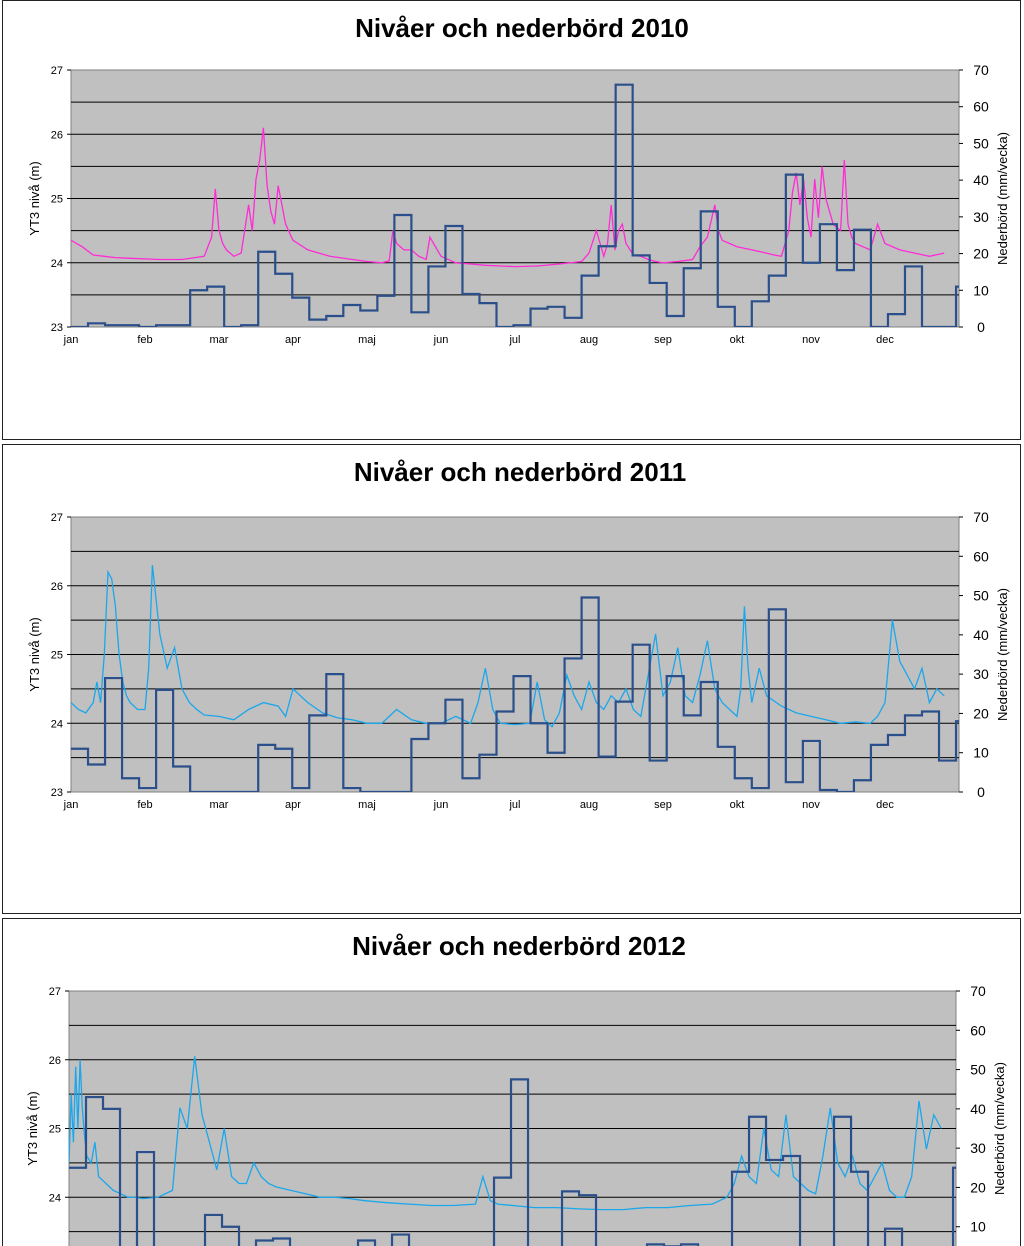 The image size is (1024, 1246). I want to click on chart-title: Nivåer och nederbörd 2010, so click(522, 28).